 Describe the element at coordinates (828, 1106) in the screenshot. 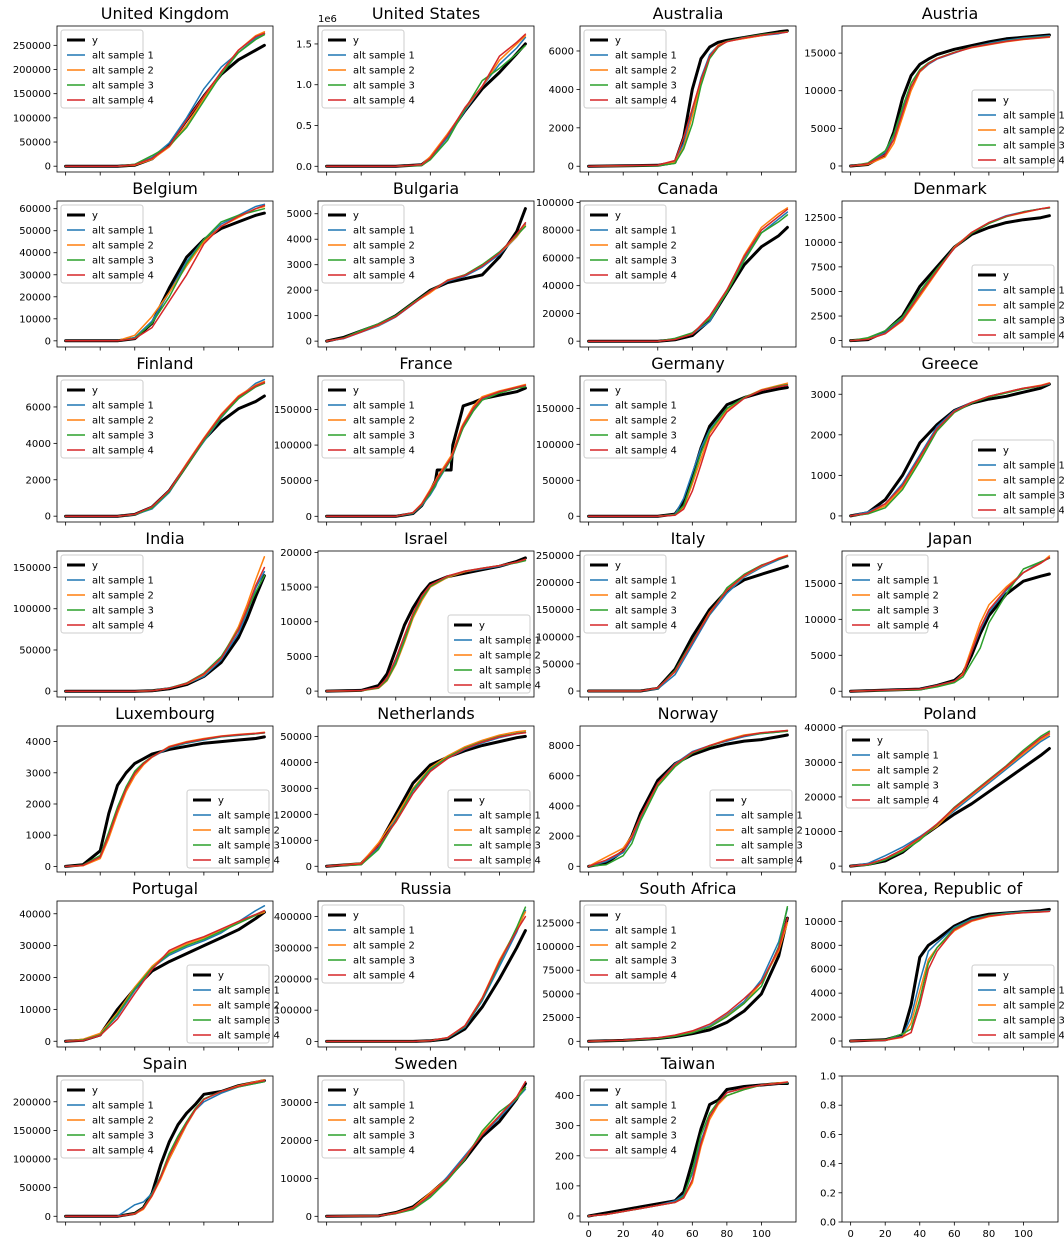

I see `y-tick-label: 0.8` at that location.